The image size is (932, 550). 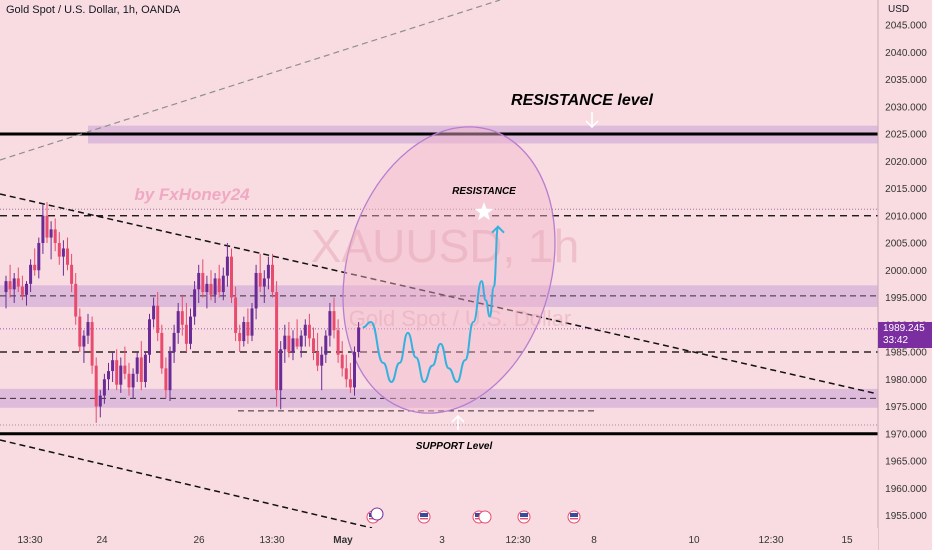 What do you see at coordinates (102, 540) in the screenshot?
I see `time-tick-label: 24` at bounding box center [102, 540].